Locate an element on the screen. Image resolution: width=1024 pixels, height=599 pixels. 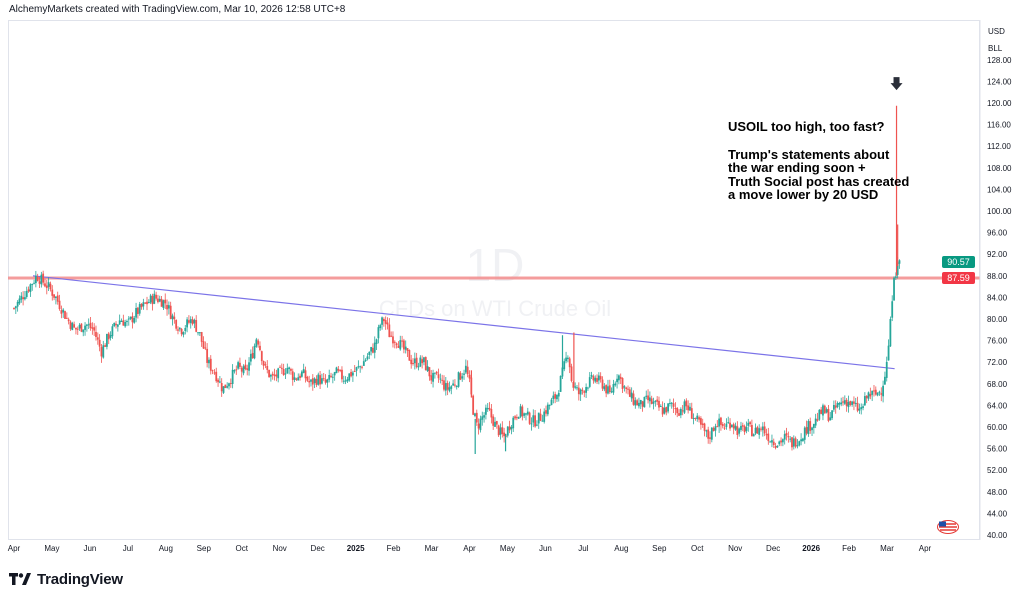
y-tick-label: 84.00 is located at coordinates (997, 297).